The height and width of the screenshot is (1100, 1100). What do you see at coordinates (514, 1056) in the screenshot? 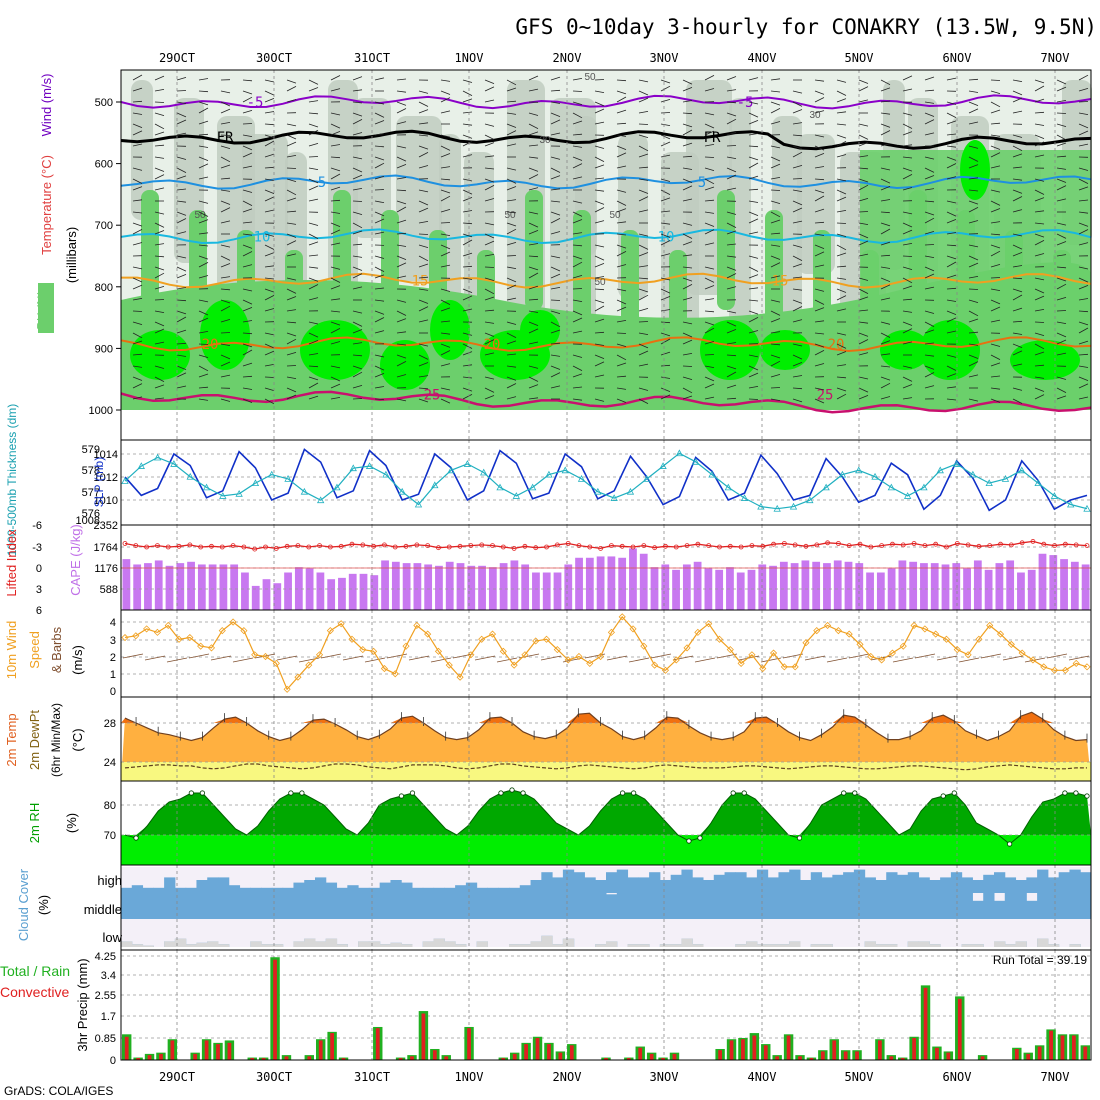
I see `precip-convective-bar` at bounding box center [514, 1056].